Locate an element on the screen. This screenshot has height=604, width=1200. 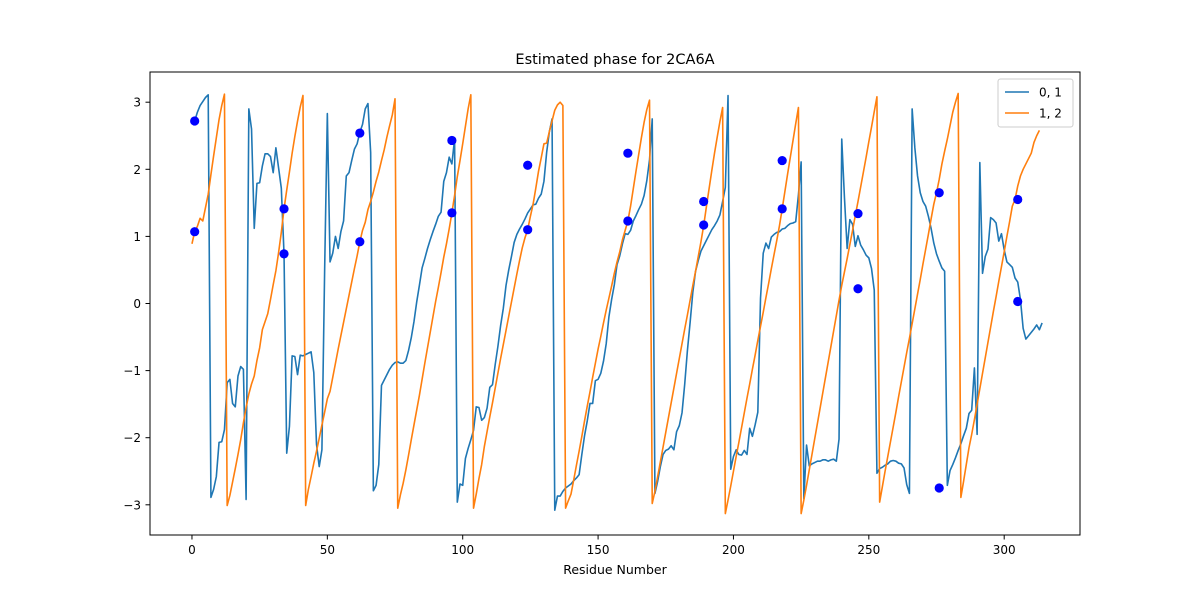
chart-title: Estimated phase for 2CA6A is located at coordinates (614, 60).